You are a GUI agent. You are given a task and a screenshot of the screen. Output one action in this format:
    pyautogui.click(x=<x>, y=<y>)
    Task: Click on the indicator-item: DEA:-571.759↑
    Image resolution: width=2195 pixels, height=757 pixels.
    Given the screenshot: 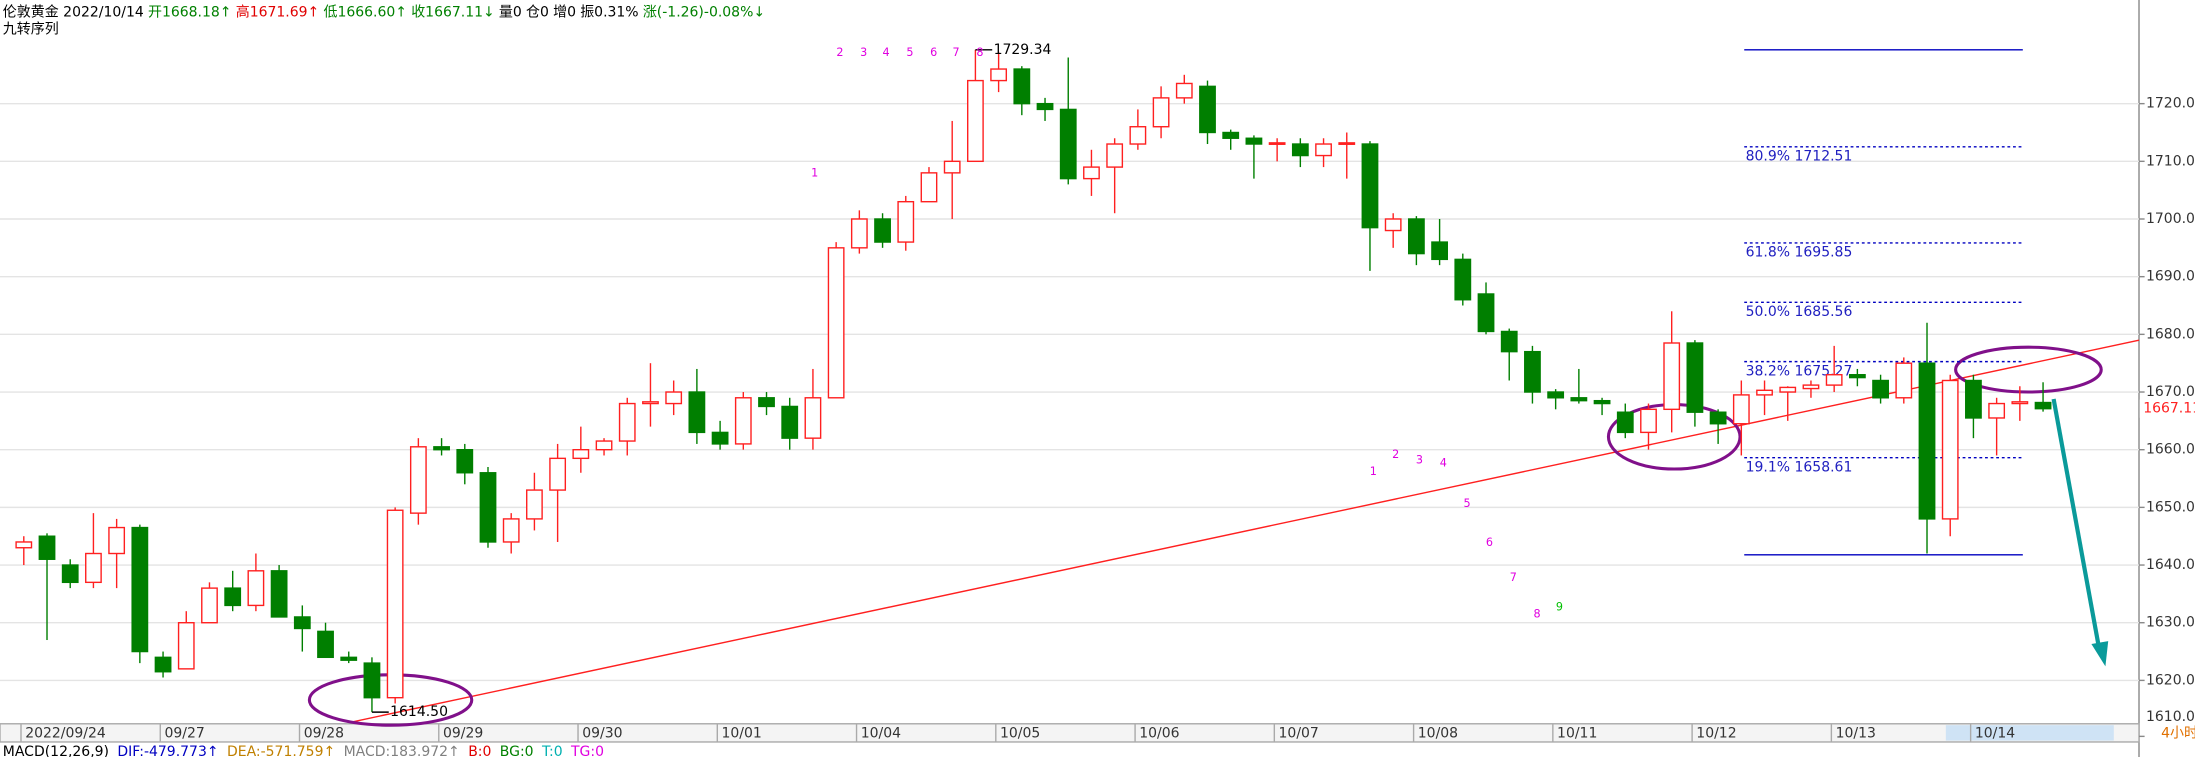 What is the action you would take?
    pyautogui.click(x=281, y=750)
    